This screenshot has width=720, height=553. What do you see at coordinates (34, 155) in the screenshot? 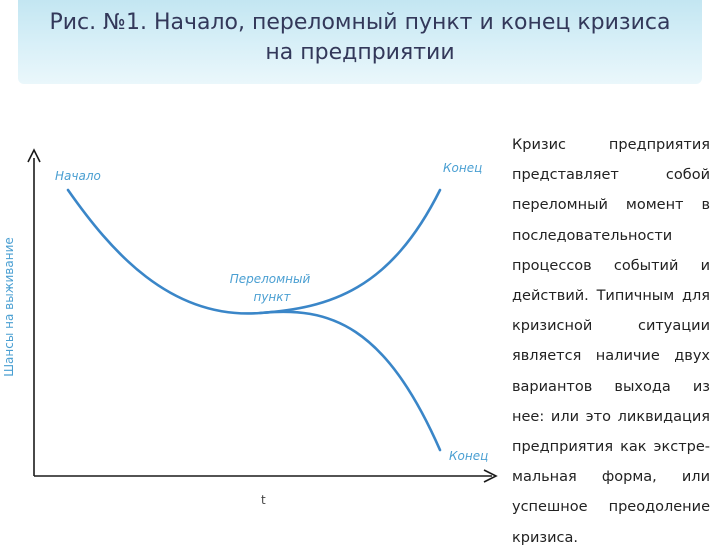
I see `y-axis-arrow` at bounding box center [34, 155].